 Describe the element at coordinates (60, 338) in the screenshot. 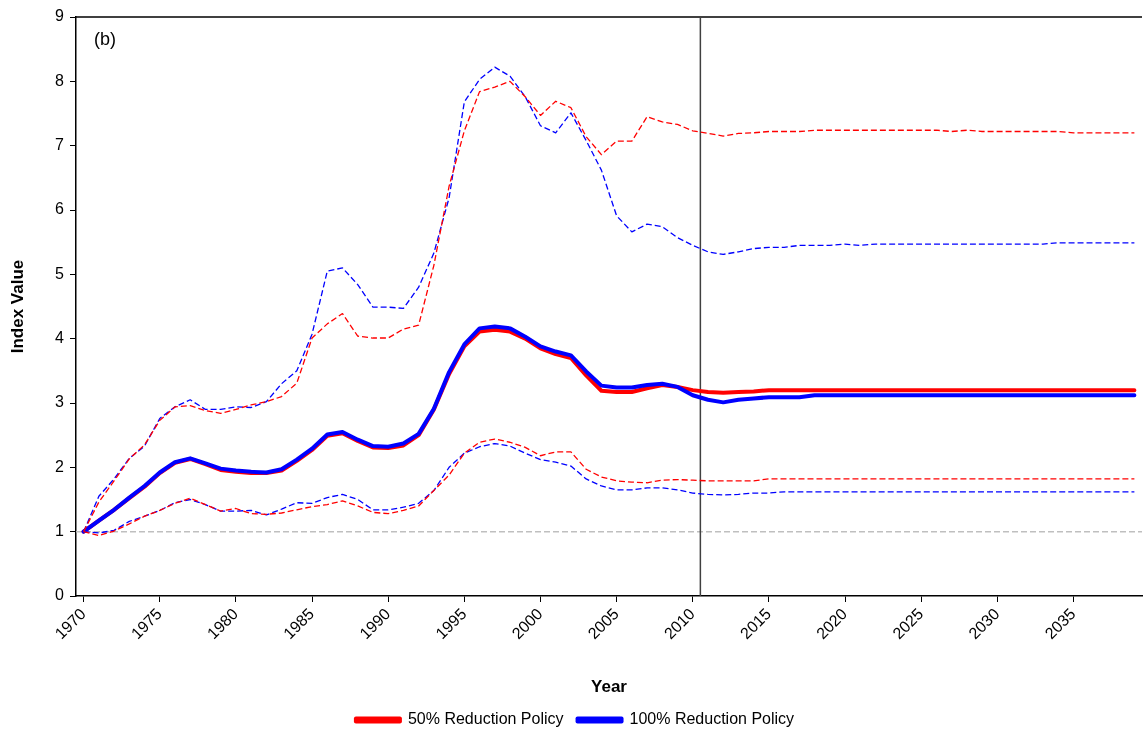

I see `y-tick-label: 4` at that location.